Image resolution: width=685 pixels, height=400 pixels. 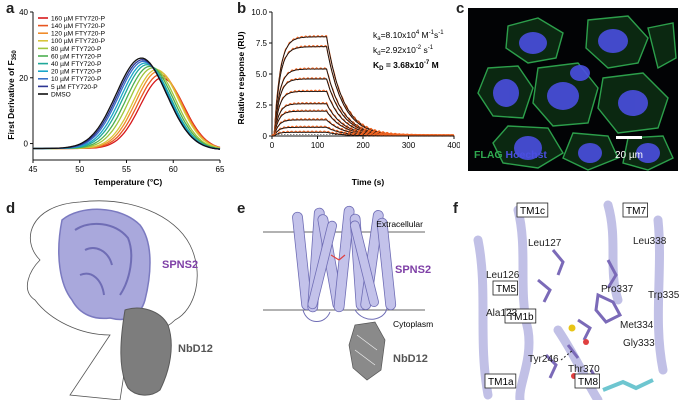 What do you see at coordinates (639, 343) in the screenshot?
I see `residue-label: Gly333` at bounding box center [639, 343].